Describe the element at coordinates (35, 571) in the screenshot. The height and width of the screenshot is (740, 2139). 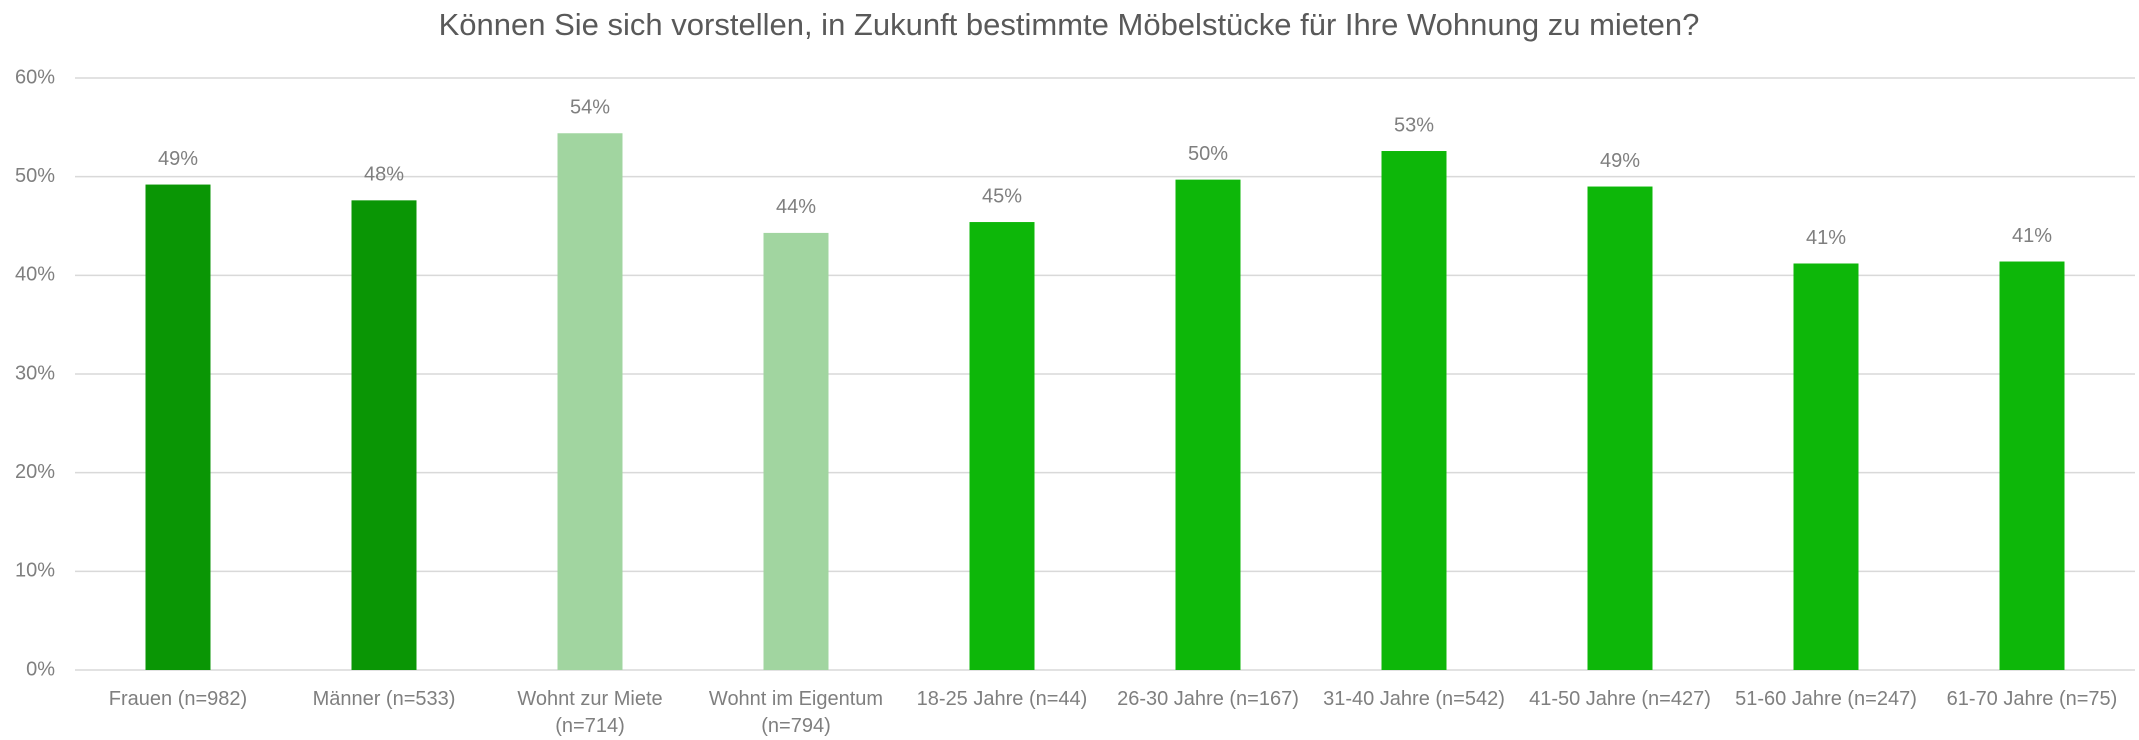
I see `y-tick-label: 10%` at that location.